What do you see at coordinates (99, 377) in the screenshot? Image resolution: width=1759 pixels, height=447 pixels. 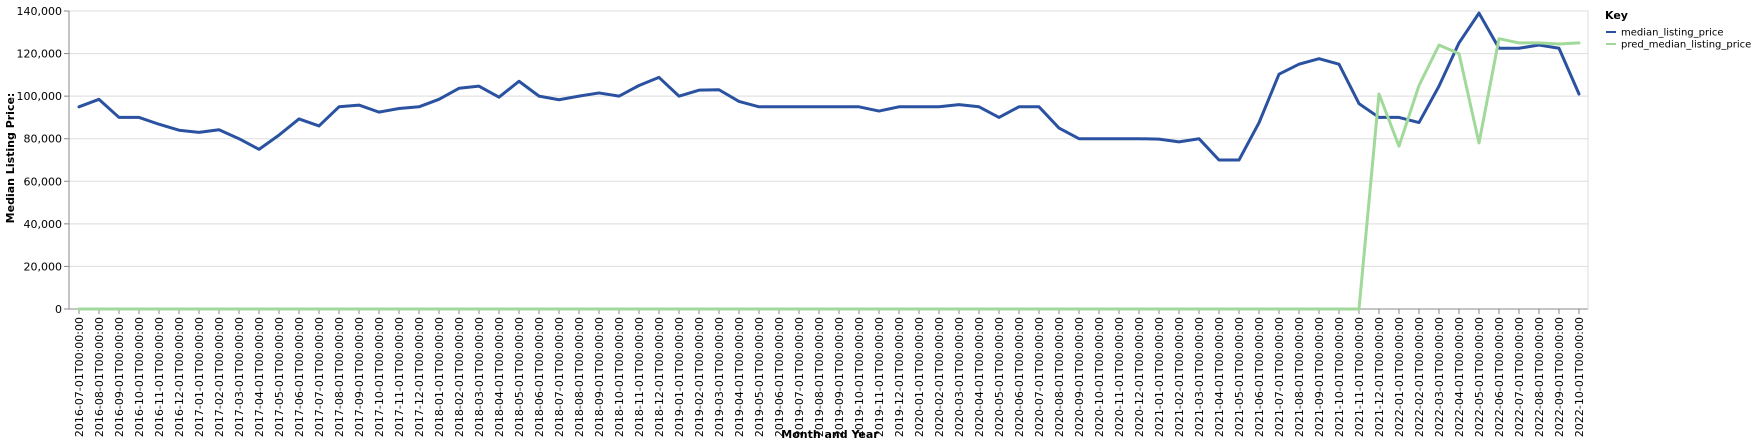 I see `x-tick-label: 2016-08-01T00:00:00` at bounding box center [99, 377].